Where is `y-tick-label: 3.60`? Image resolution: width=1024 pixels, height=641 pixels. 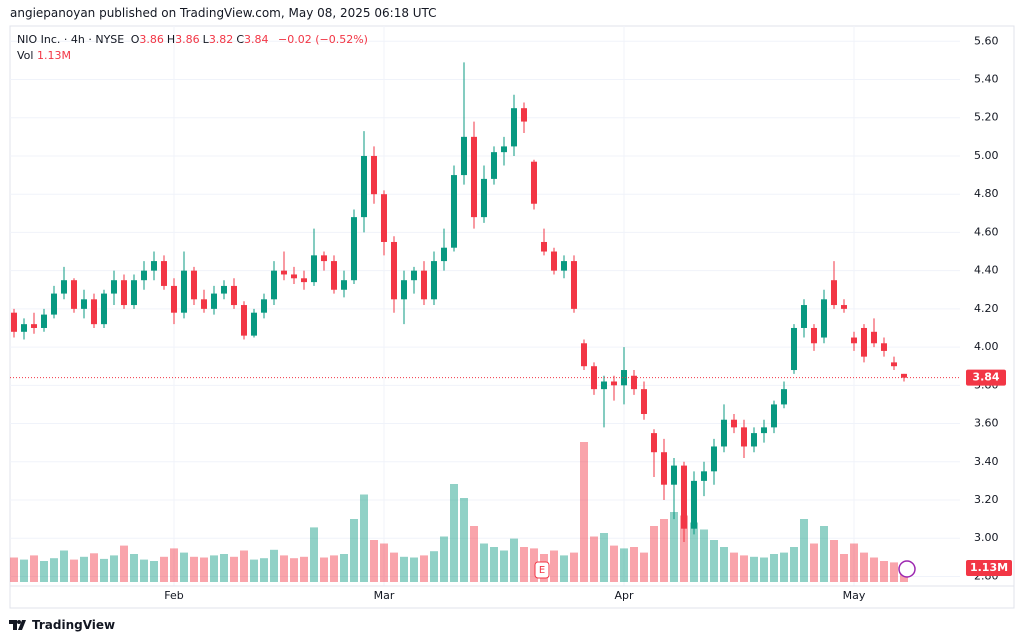
y-tick-label: 3.60 is located at coordinates (986, 423).